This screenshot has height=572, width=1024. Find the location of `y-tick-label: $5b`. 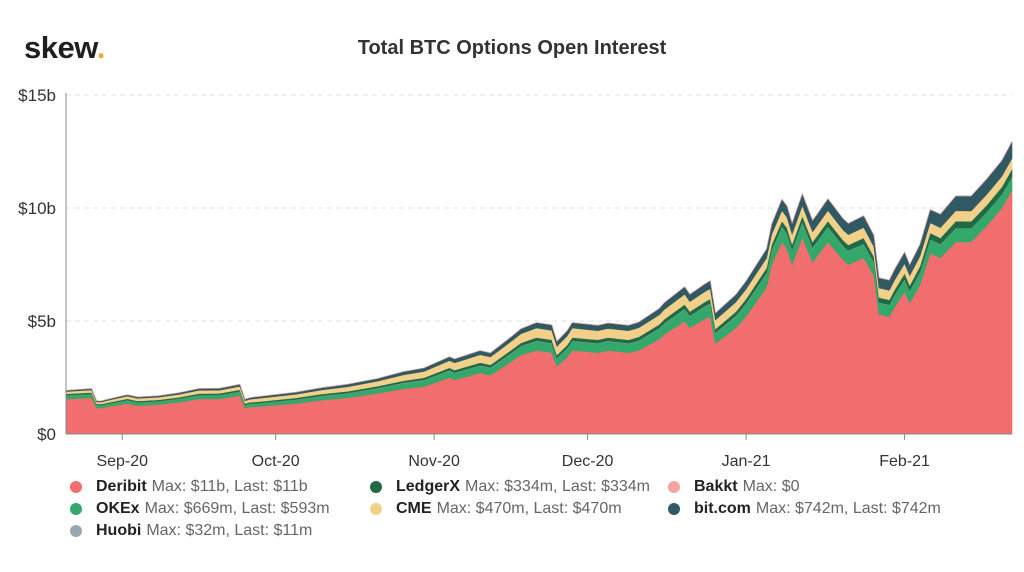

y-tick-label: $5b is located at coordinates (42, 321).